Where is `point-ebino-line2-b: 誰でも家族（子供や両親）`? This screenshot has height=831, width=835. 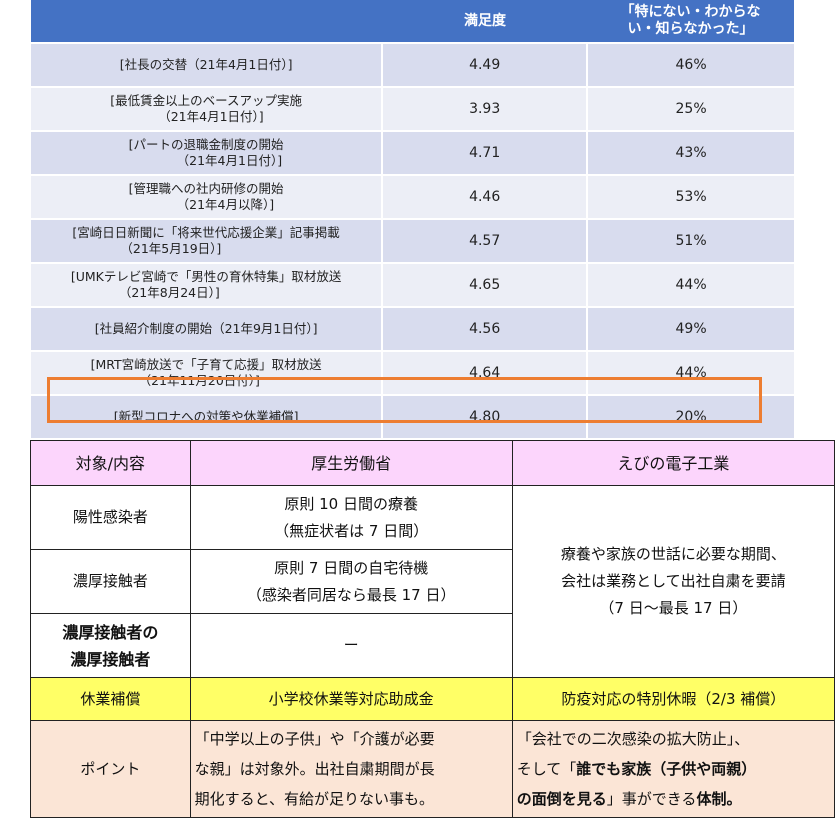 point-ebino-line2-b: 誰でも家族（子供や両親） is located at coordinates (666, 769).